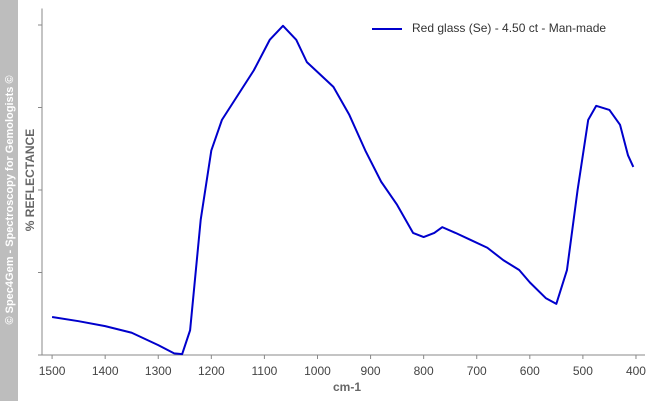  I want to click on side-strip, so click(9, 200).